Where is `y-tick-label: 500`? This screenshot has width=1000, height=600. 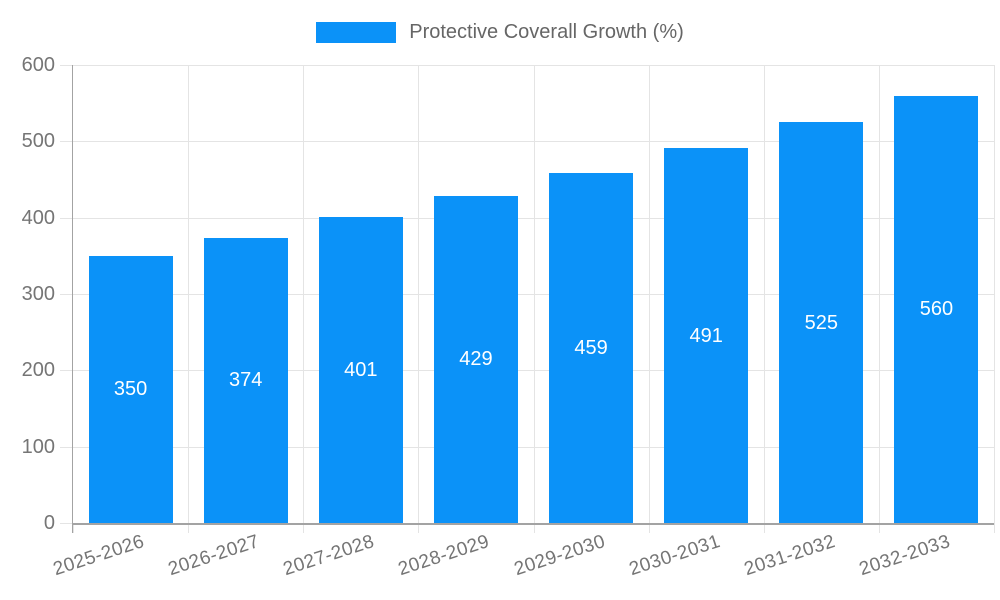 y-tick-label: 500 is located at coordinates (38, 141).